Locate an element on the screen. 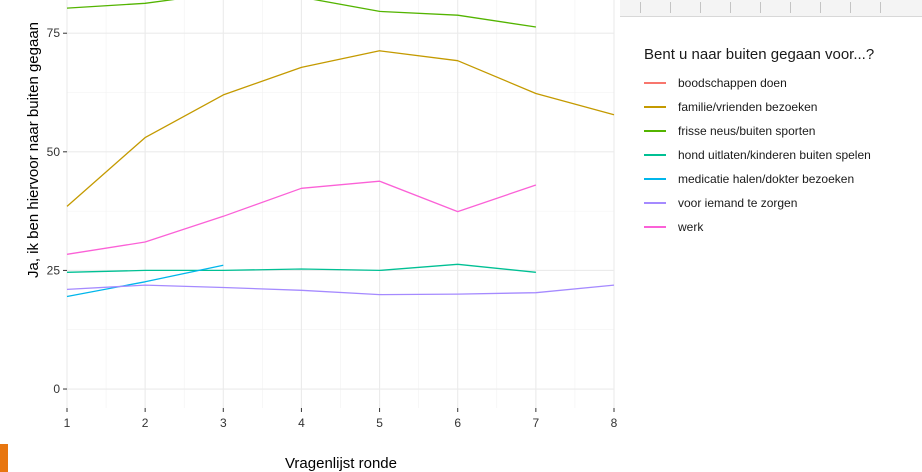 This screenshot has width=922, height=472. y-tick-label: 25 is located at coordinates (54, 270).